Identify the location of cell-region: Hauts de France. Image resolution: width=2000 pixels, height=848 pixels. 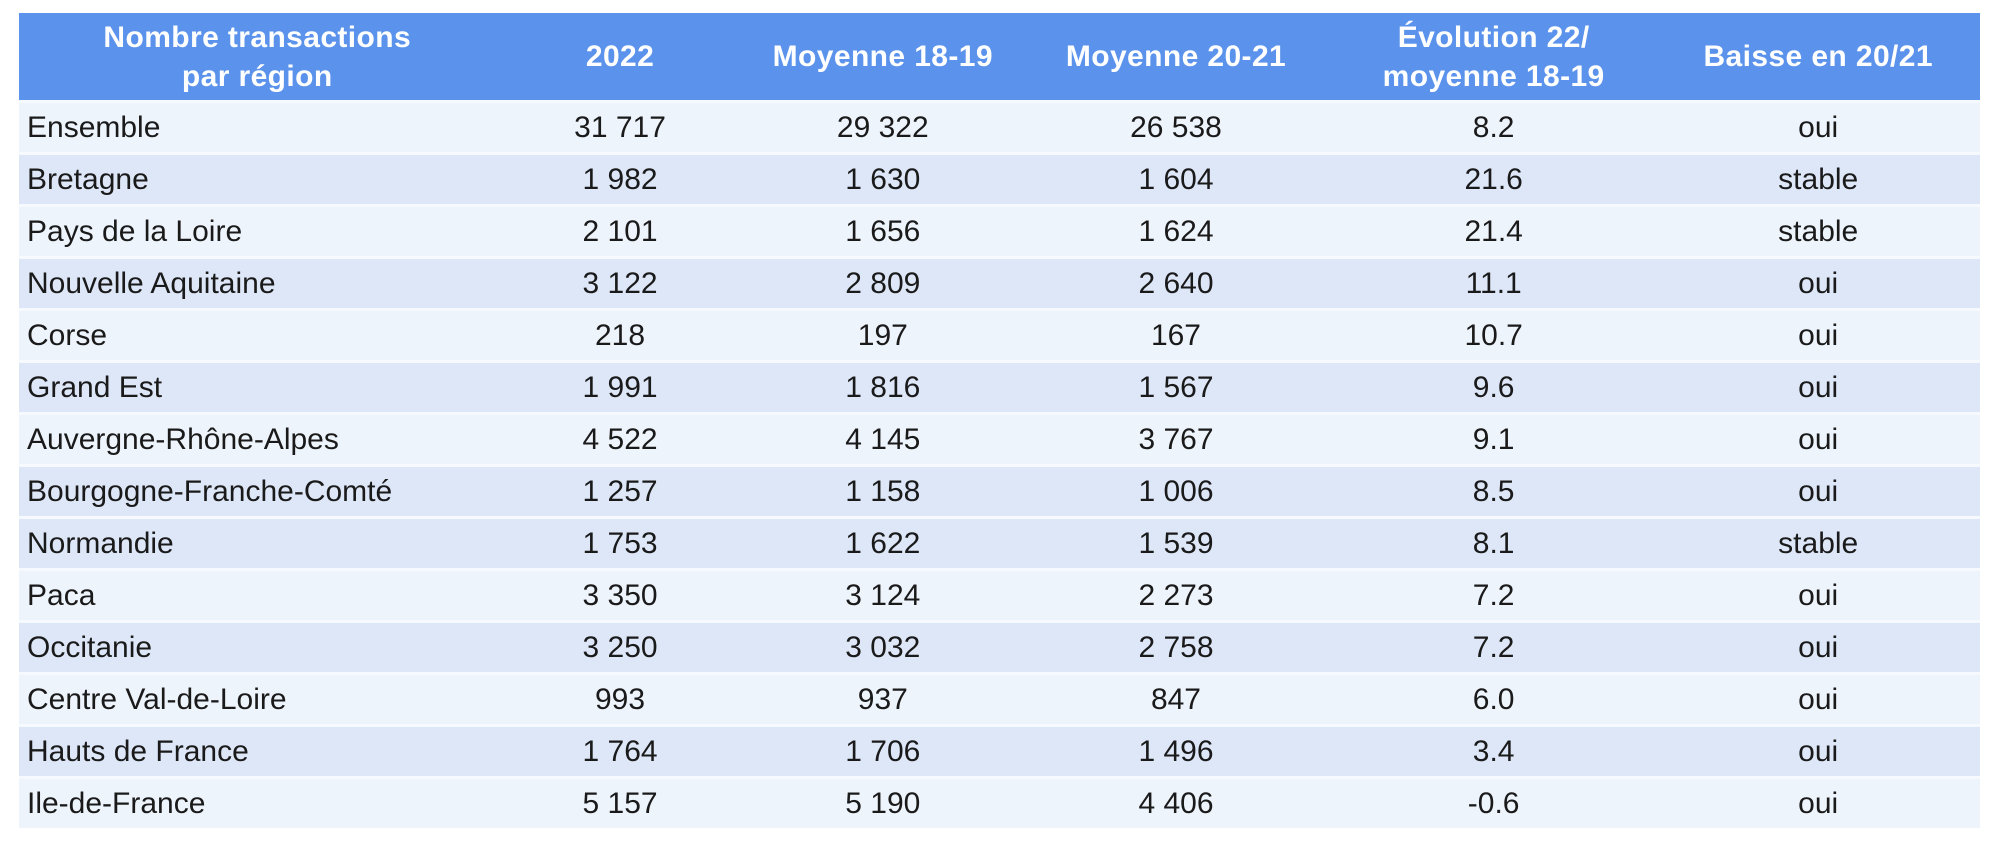
(257, 750).